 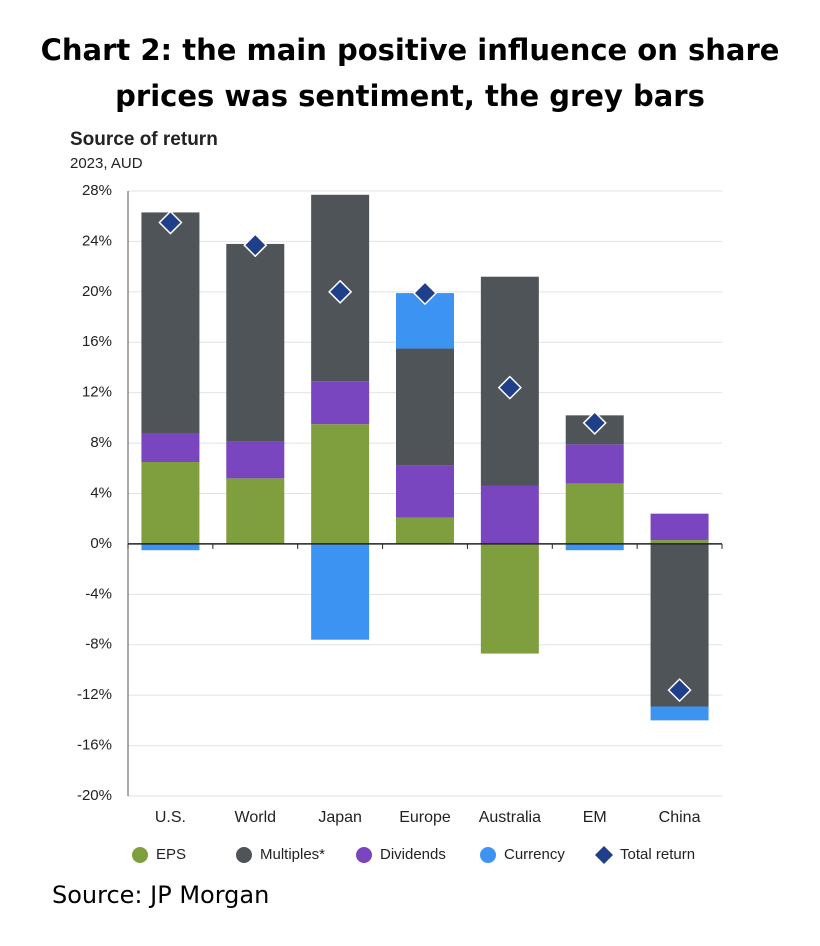 What do you see at coordinates (340, 817) in the screenshot?
I see `x-tick-label: Japan` at bounding box center [340, 817].